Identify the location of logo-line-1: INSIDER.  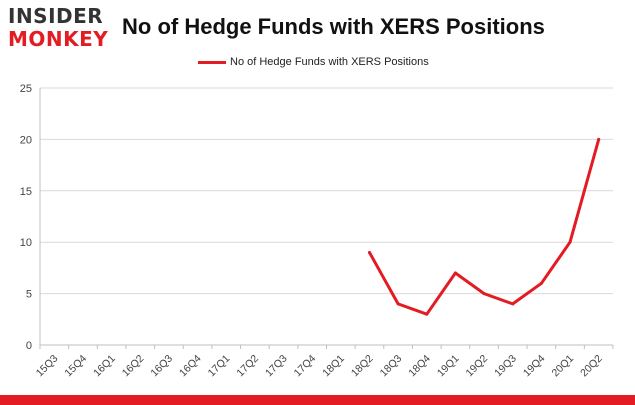
(56, 16).